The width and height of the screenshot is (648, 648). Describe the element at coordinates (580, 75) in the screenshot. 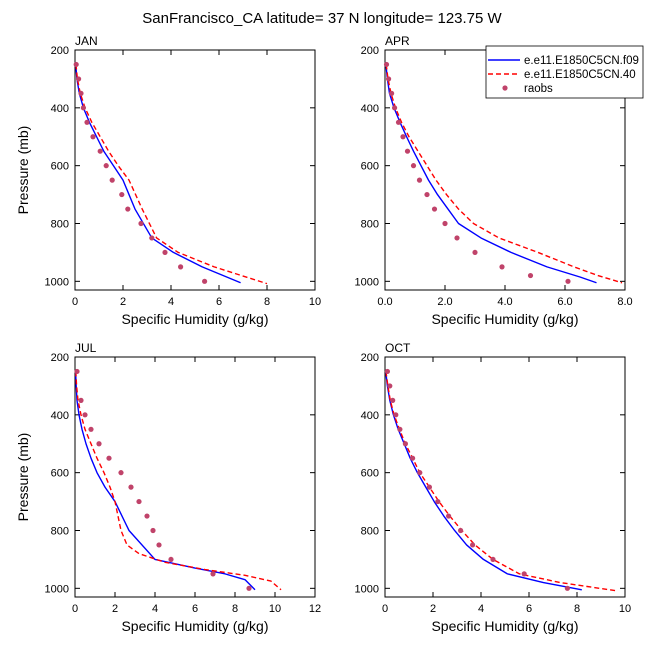

I see `legend-label-40: e.e11.E1850C5CN.40` at that location.